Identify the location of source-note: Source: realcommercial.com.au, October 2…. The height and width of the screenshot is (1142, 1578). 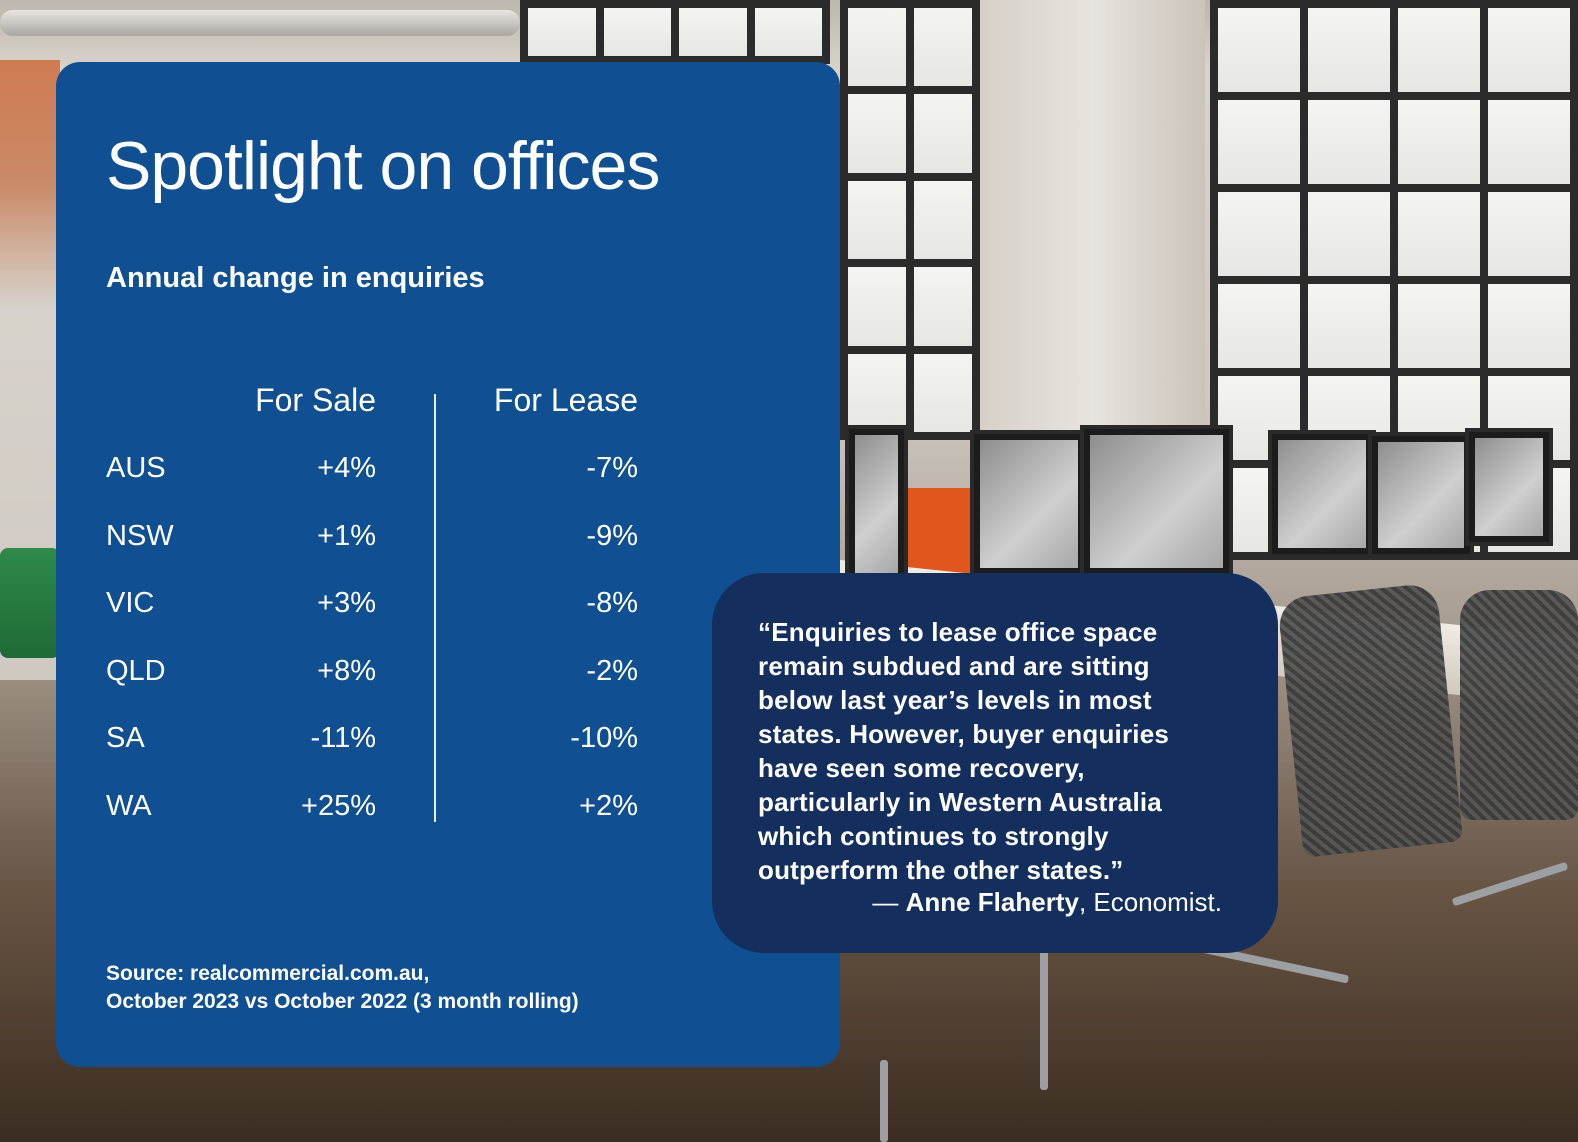
(342, 988).